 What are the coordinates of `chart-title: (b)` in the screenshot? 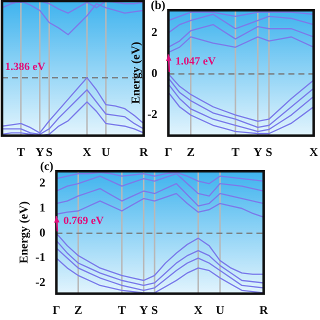 It's located at (158, 6).